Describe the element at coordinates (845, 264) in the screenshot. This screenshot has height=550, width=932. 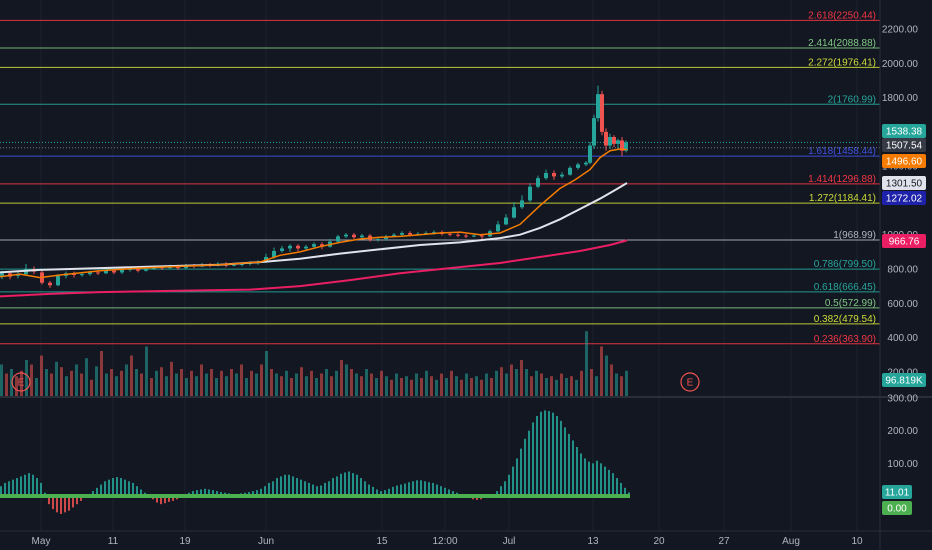
I see `fib-level-label: 0.786(799.50)` at that location.